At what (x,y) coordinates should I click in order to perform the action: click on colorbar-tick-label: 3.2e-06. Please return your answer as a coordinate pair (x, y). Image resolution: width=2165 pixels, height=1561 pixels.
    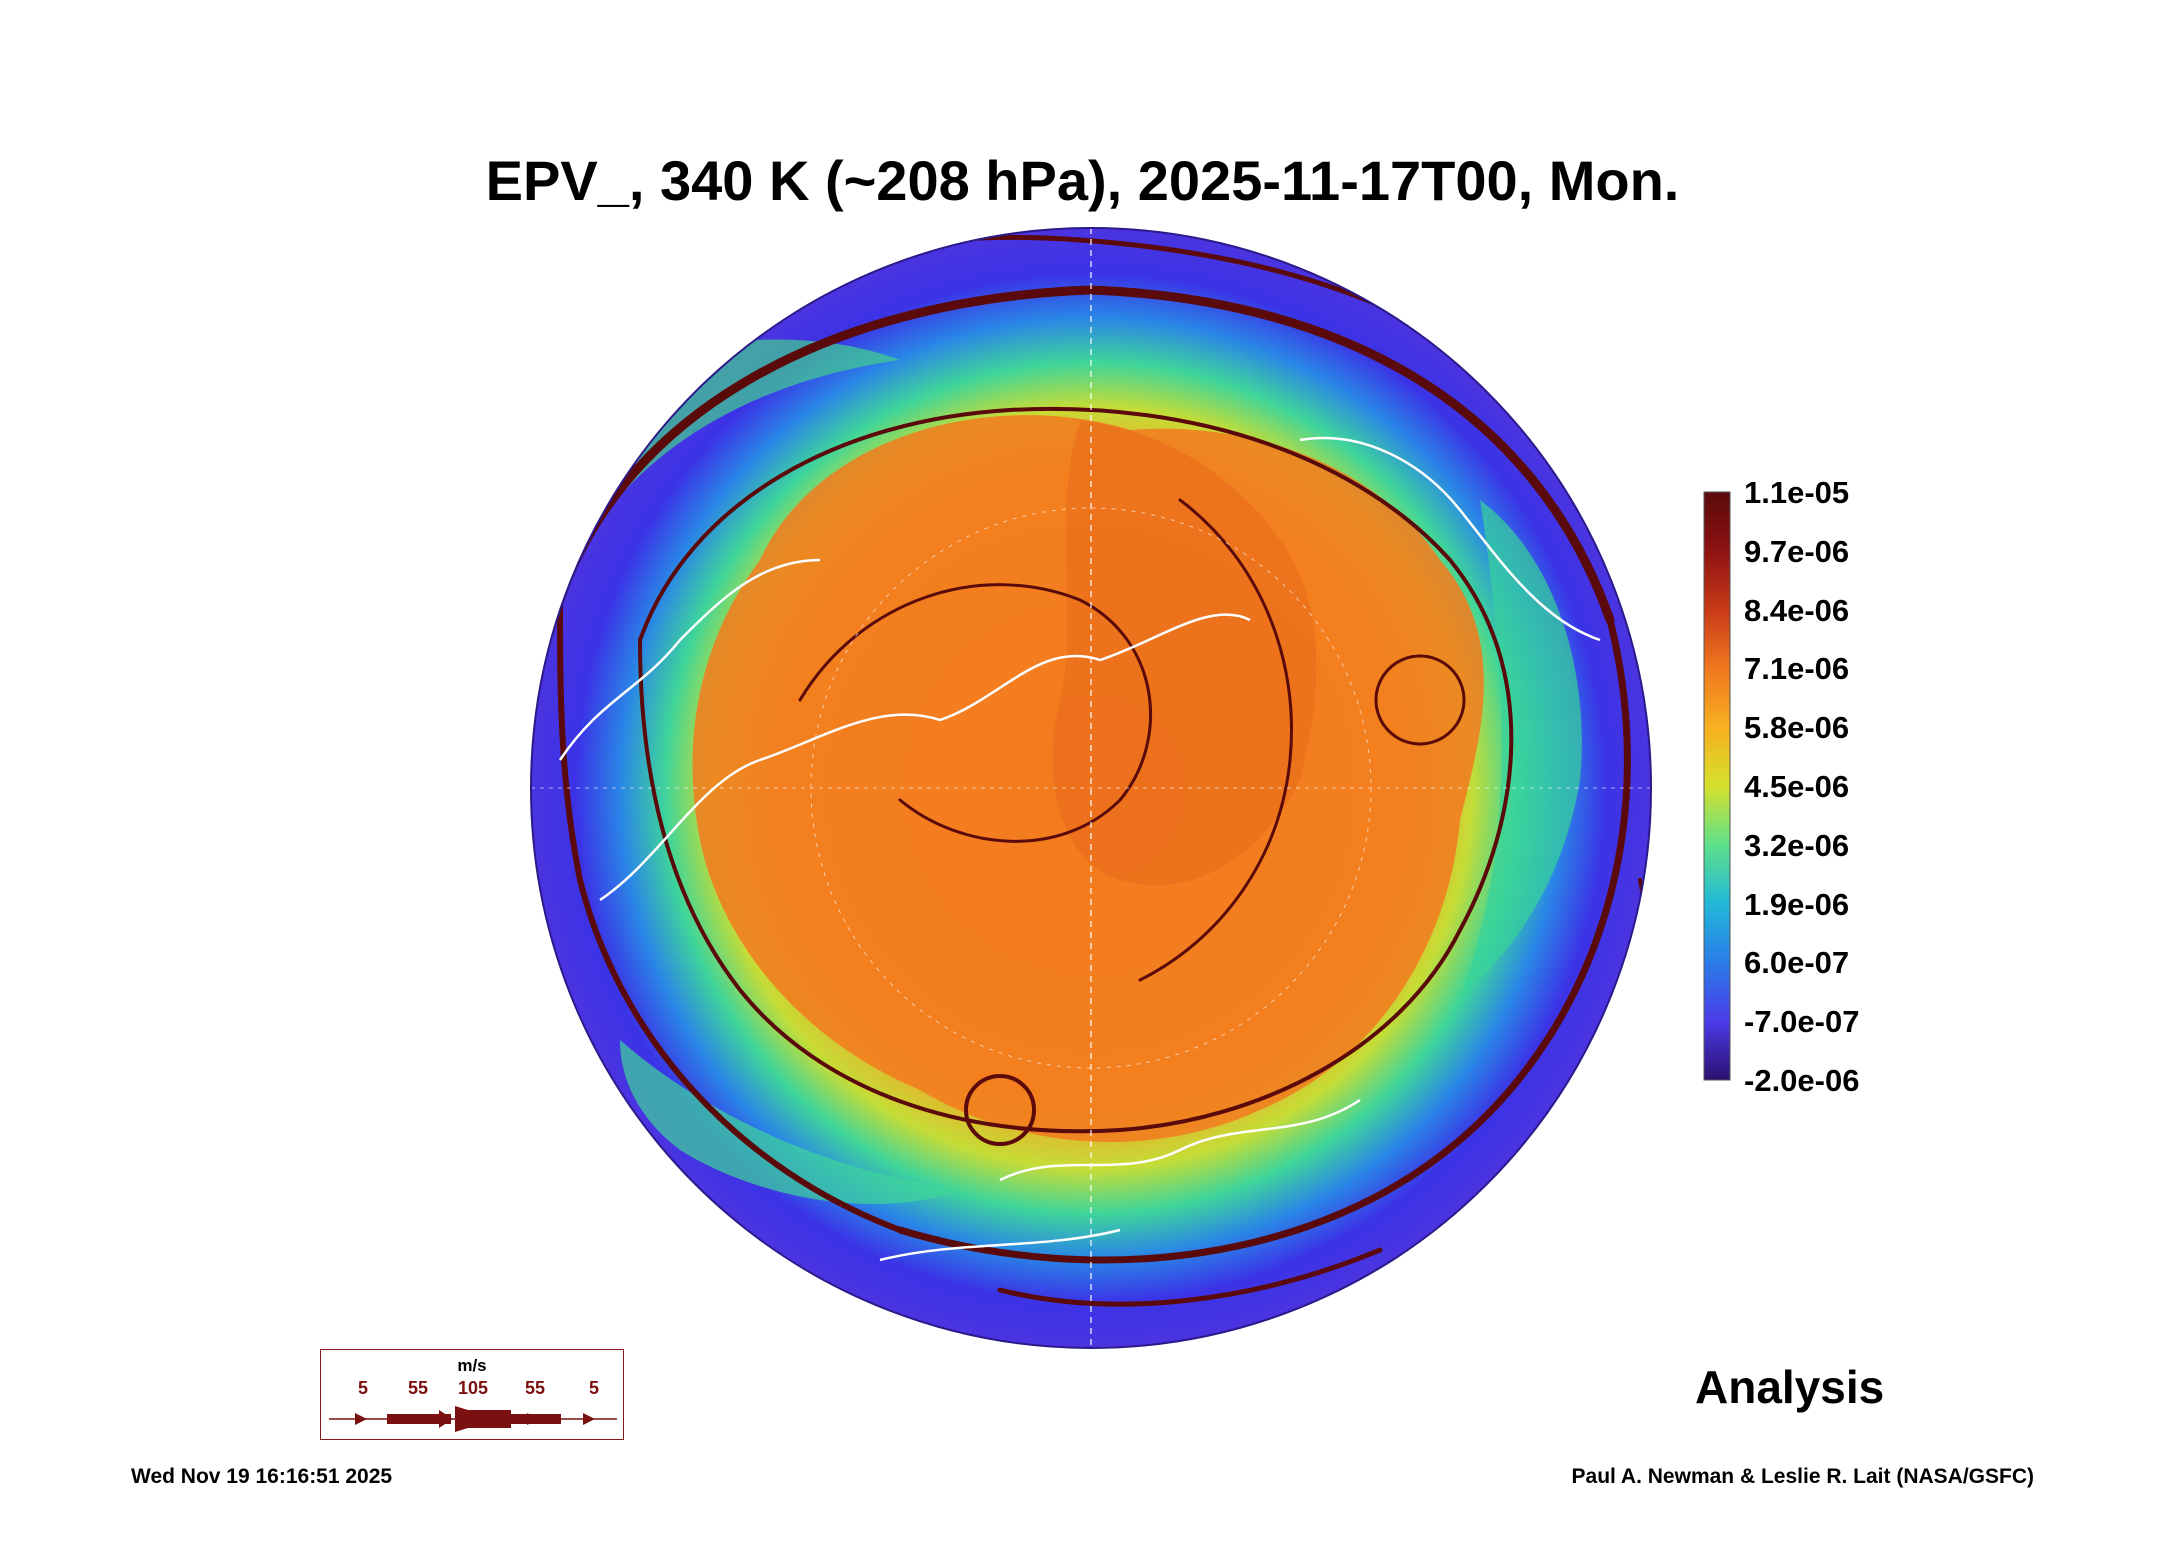
    Looking at the image, I should click on (1797, 845).